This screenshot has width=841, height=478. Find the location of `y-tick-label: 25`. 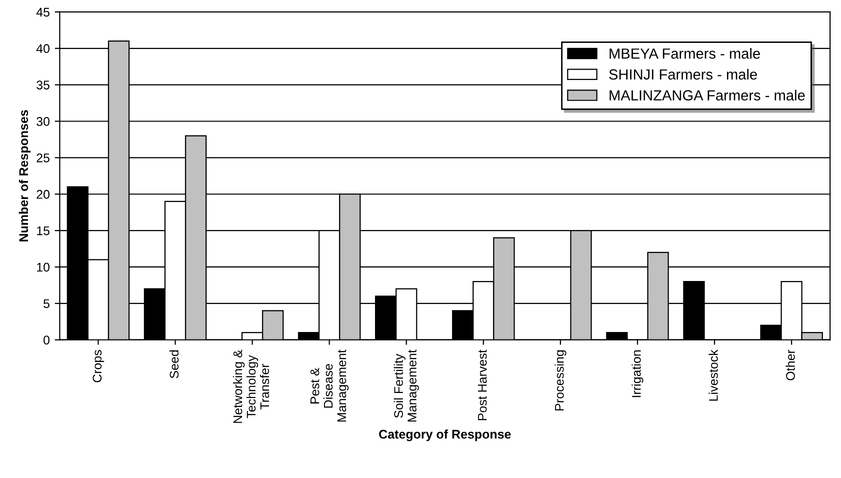

y-tick-label: 25 is located at coordinates (43, 157).